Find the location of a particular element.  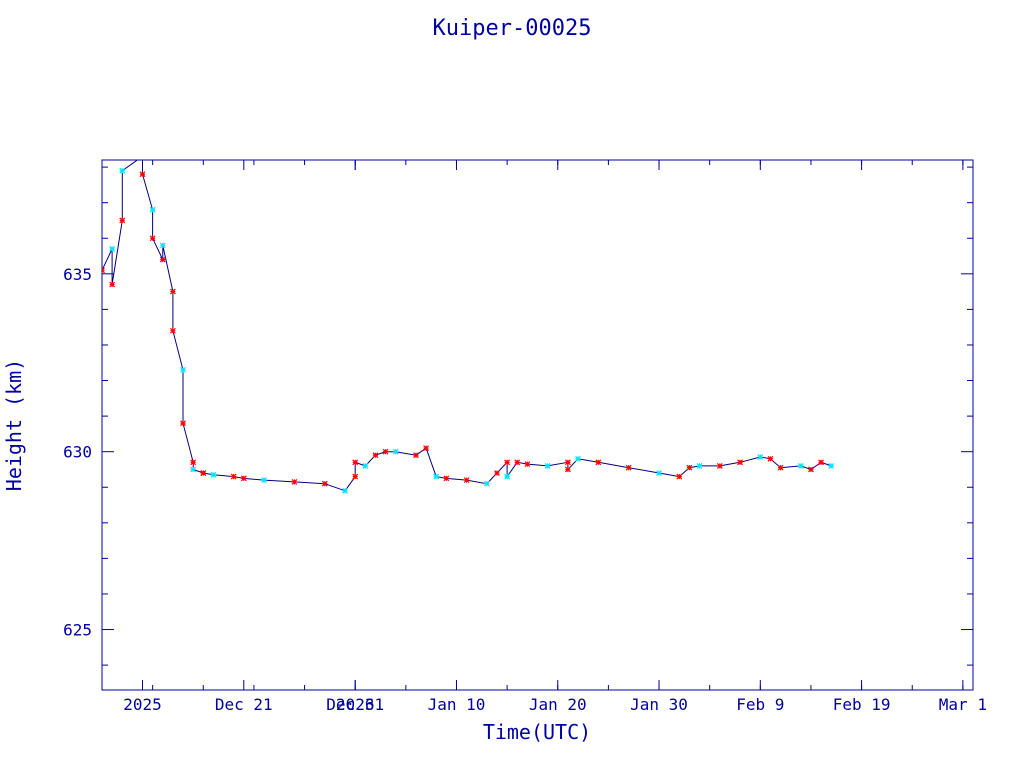

y-tick-label: 625 is located at coordinates (77, 630).